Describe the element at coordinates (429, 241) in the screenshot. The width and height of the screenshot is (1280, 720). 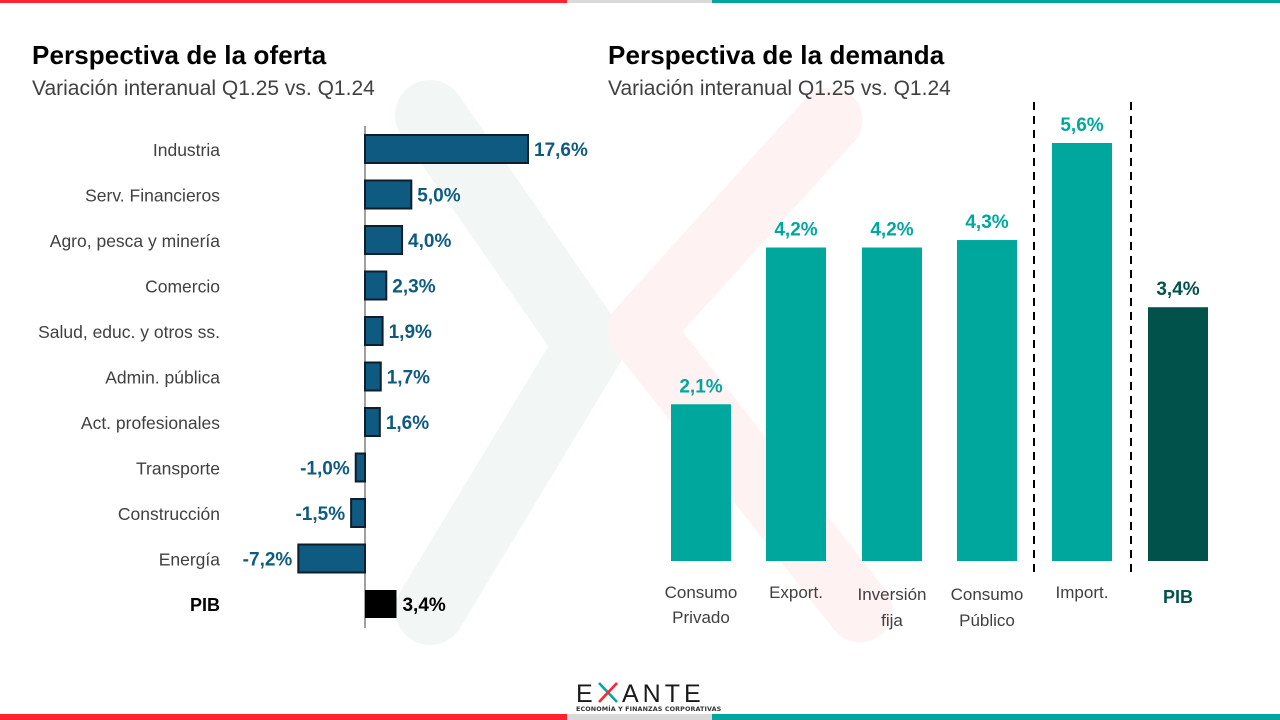
I see `supply-value-label: 4,0%` at that location.